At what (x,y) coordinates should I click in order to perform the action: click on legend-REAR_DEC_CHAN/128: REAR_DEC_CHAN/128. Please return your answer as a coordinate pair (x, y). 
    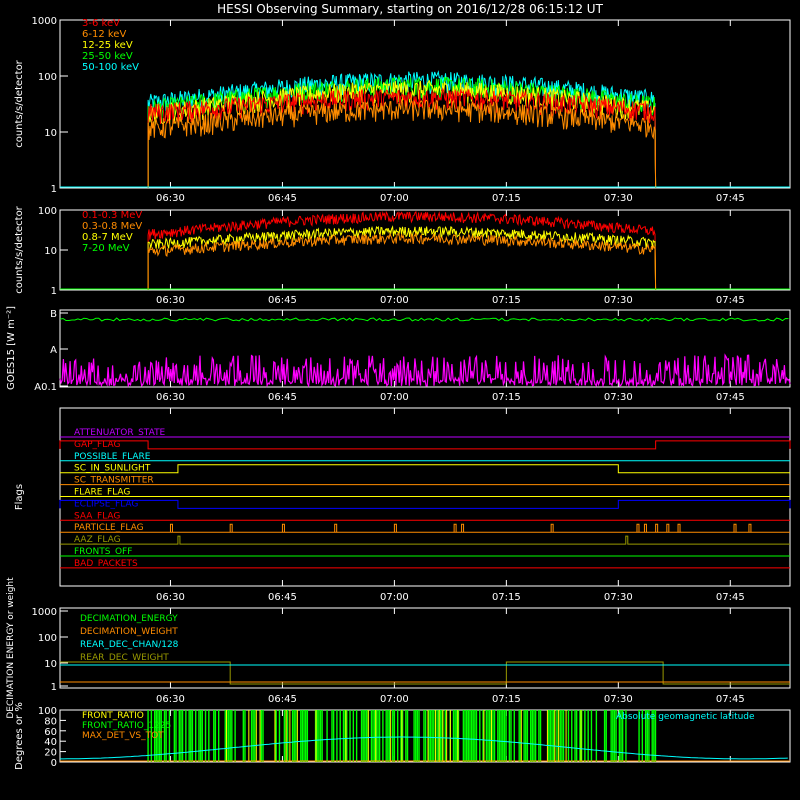
    Looking at the image, I should click on (129, 645).